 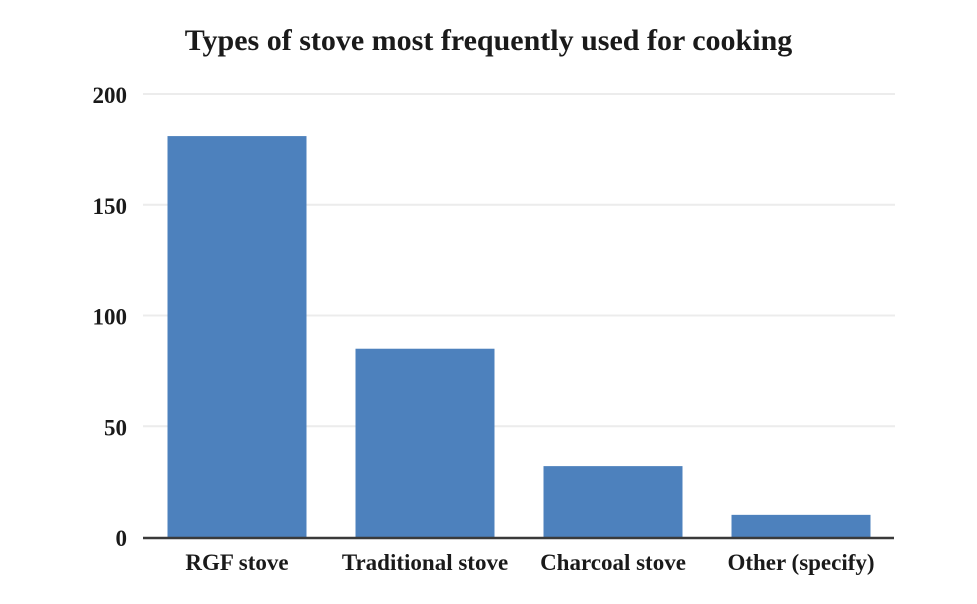 What do you see at coordinates (110, 95) in the screenshot?
I see `y-tick-label: 200` at bounding box center [110, 95].